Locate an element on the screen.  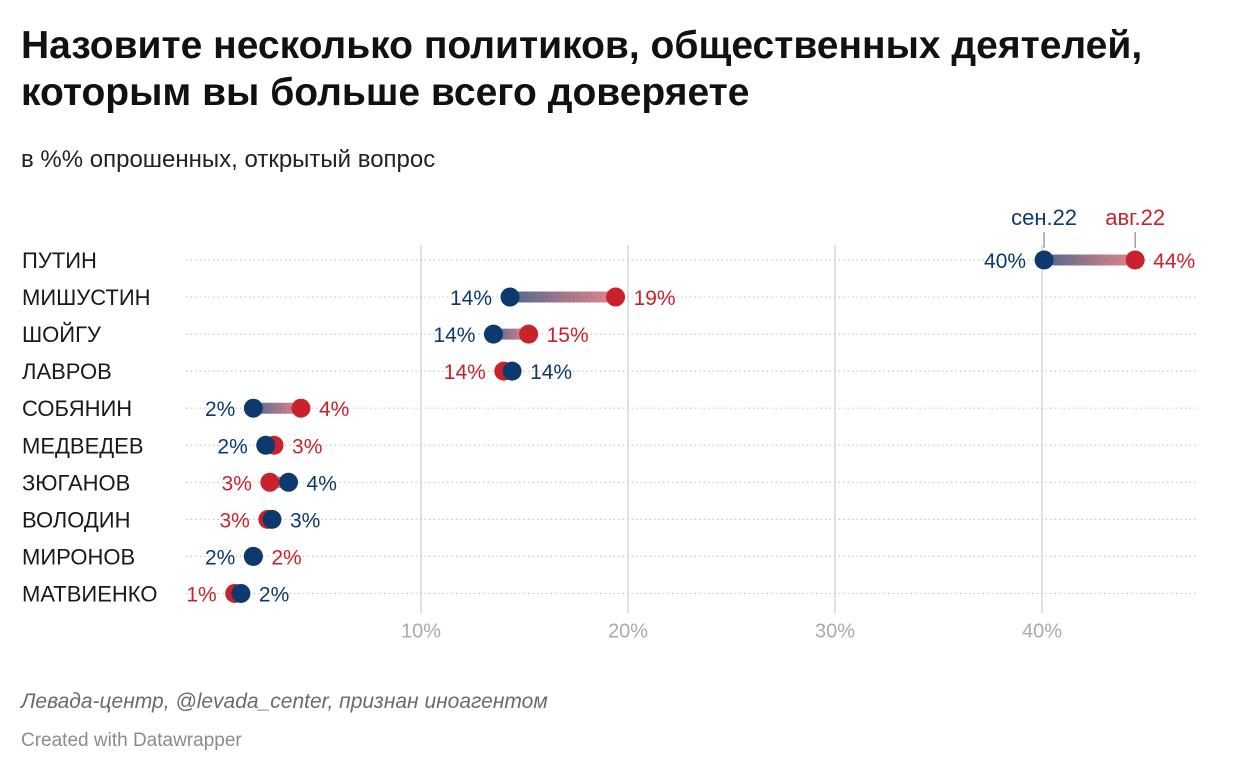
value-label-aug: 44% is located at coordinates (1174, 261).